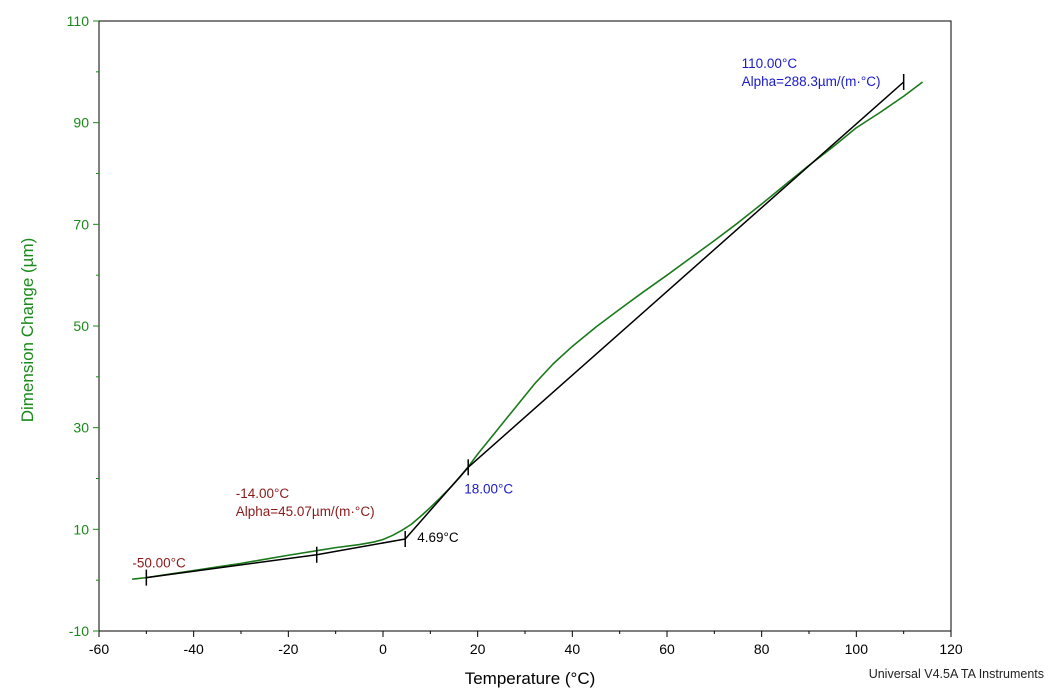 The height and width of the screenshot is (700, 1052). What do you see at coordinates (81, 428) in the screenshot?
I see `y-tick-label: 30` at bounding box center [81, 428].